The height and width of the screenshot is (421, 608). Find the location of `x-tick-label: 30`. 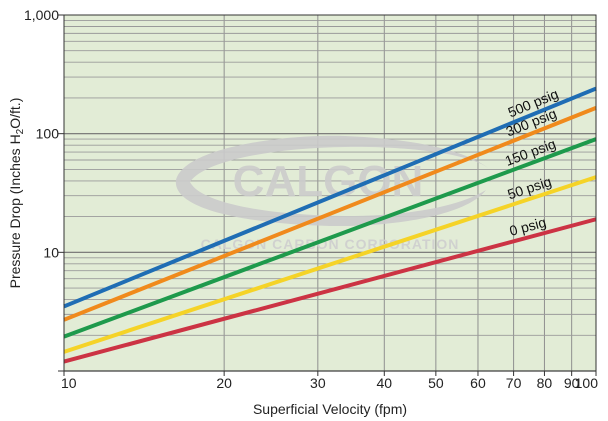

x-tick-label: 30 is located at coordinates (318, 383).